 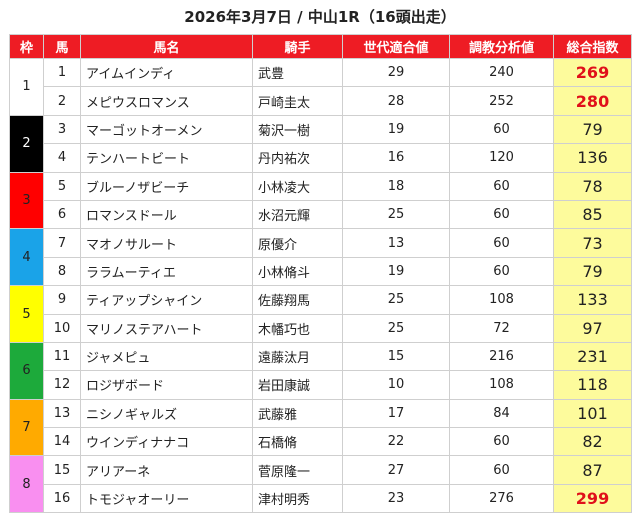 I want to click on generation-fit-cell: 23, so click(x=396, y=498).